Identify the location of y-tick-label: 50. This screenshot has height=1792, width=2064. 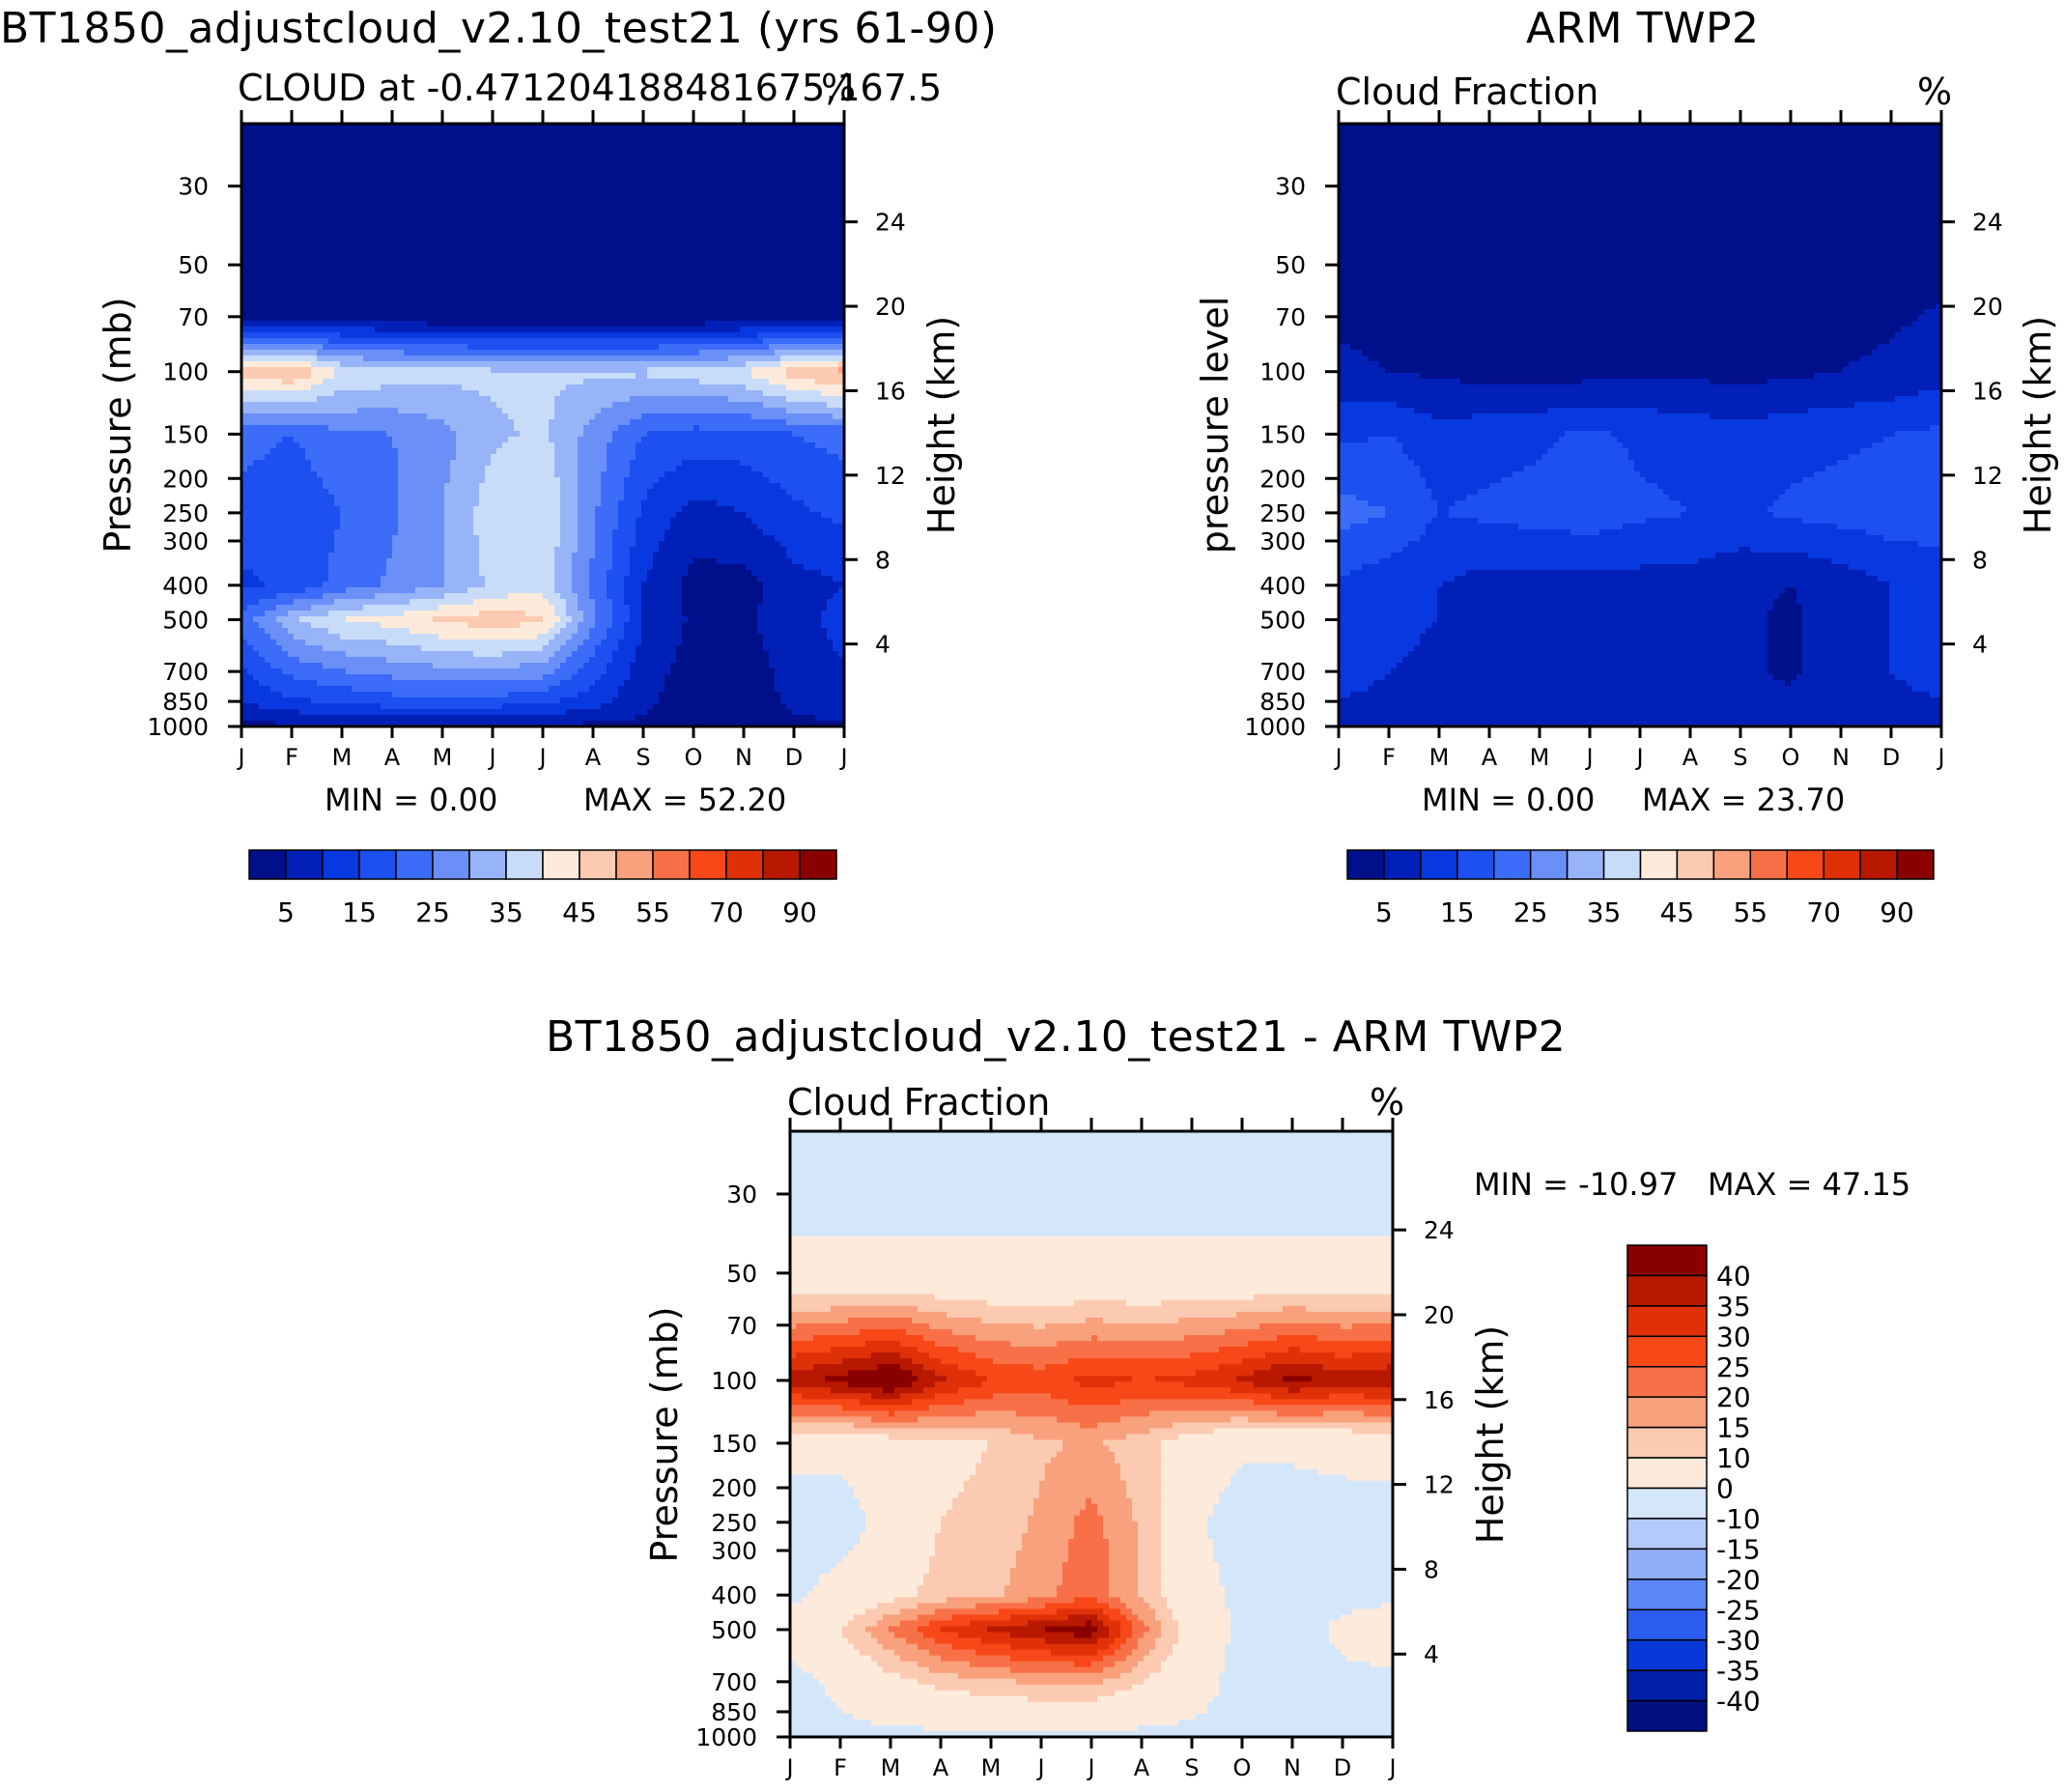
(193, 265).